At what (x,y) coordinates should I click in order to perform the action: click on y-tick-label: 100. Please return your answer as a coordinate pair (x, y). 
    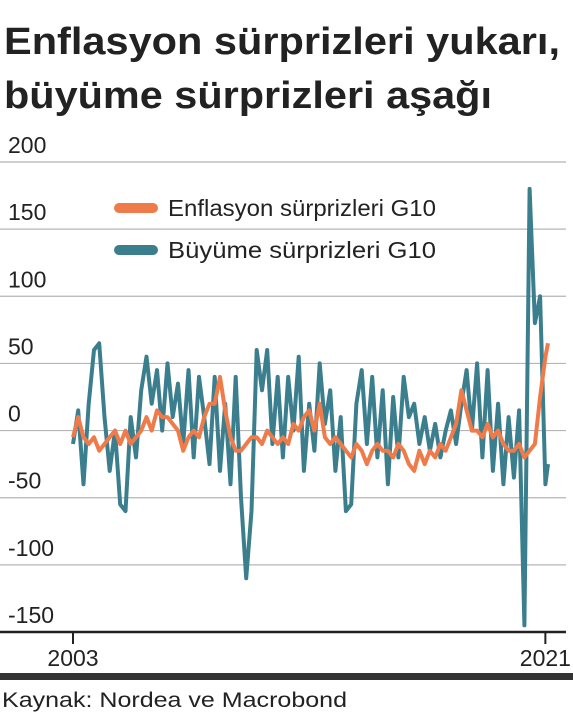
    Looking at the image, I should click on (27, 279).